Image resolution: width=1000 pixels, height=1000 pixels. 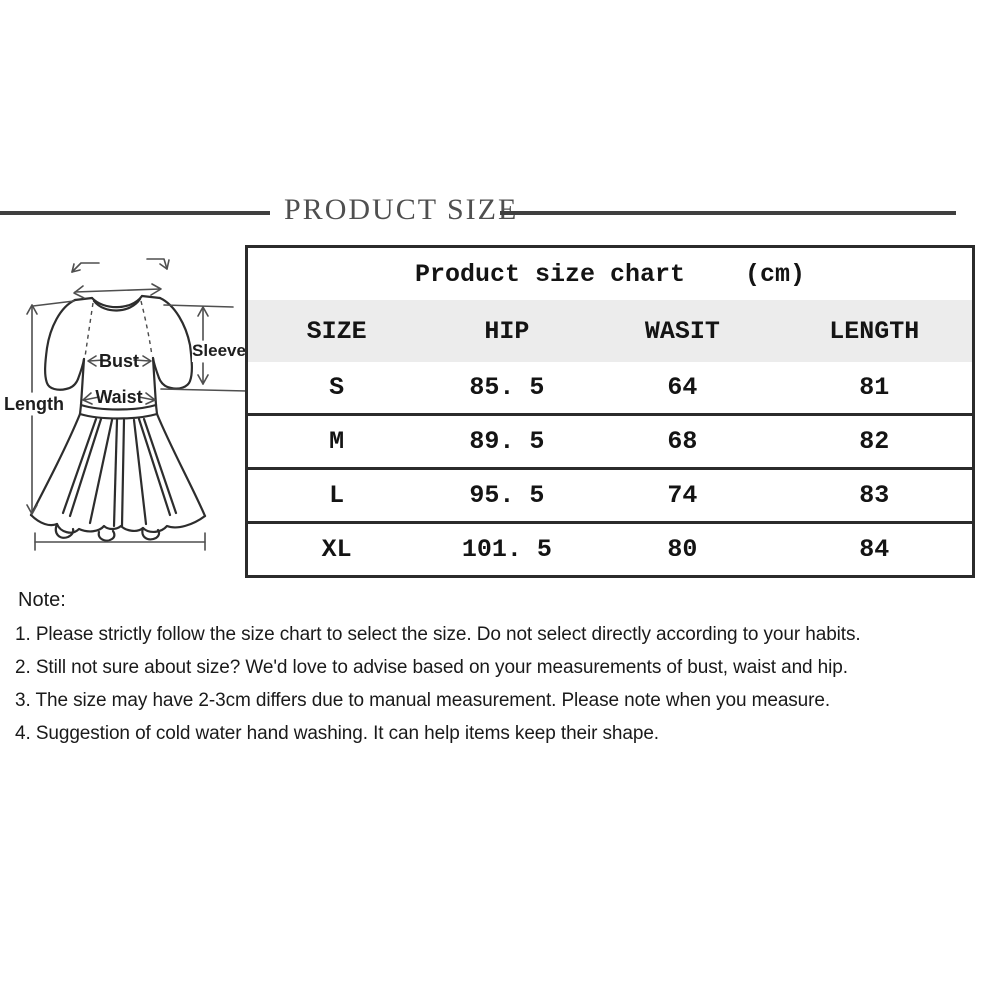 I want to click on cell-hip: 95. 5, so click(x=507, y=495).